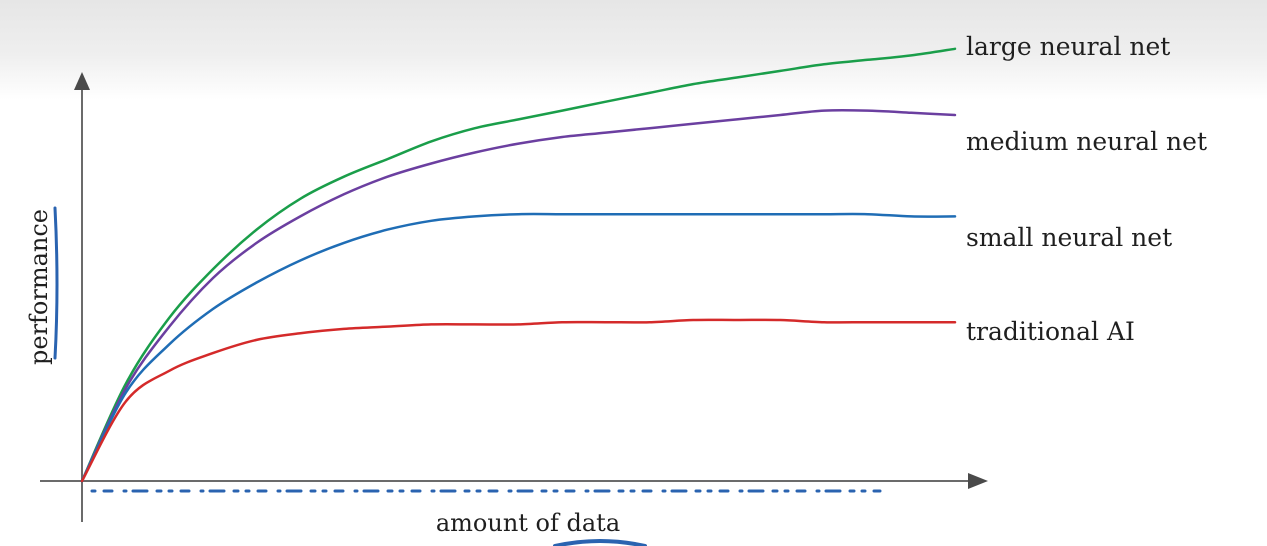 The width and height of the screenshot is (1267, 546). I want to click on series-label-traditional-ai: traditional AI, so click(1050, 331).